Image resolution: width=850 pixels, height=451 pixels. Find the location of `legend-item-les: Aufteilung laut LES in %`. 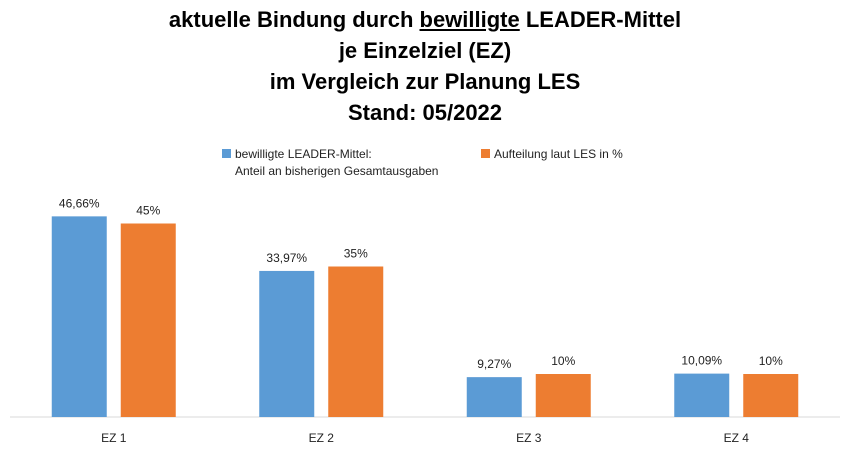

legend-item-les: Aufteilung laut LES in % is located at coordinates (552, 154).